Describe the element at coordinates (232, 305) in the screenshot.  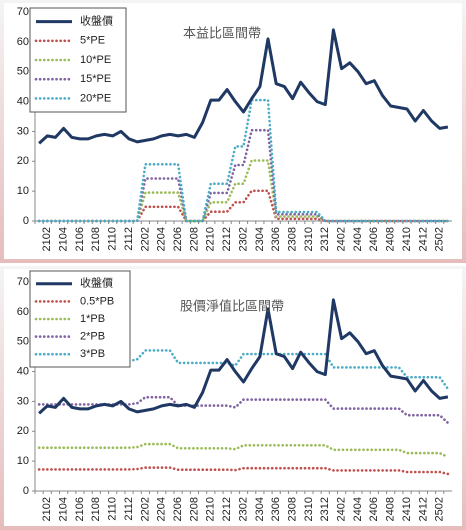
I see `chart-title: 股價淨值比區間帶` at that location.